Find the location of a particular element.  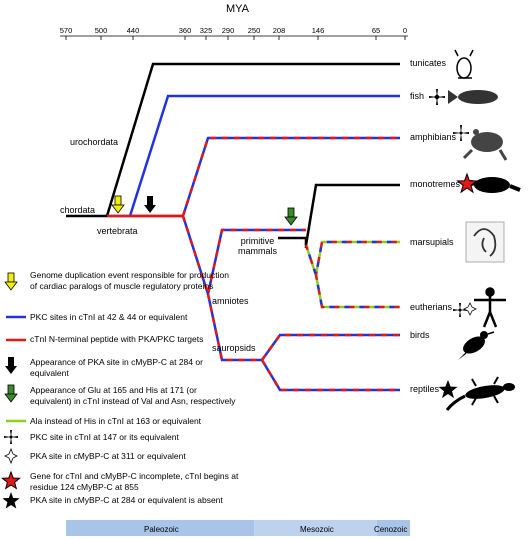

lizard-icon is located at coordinates (480, 393).